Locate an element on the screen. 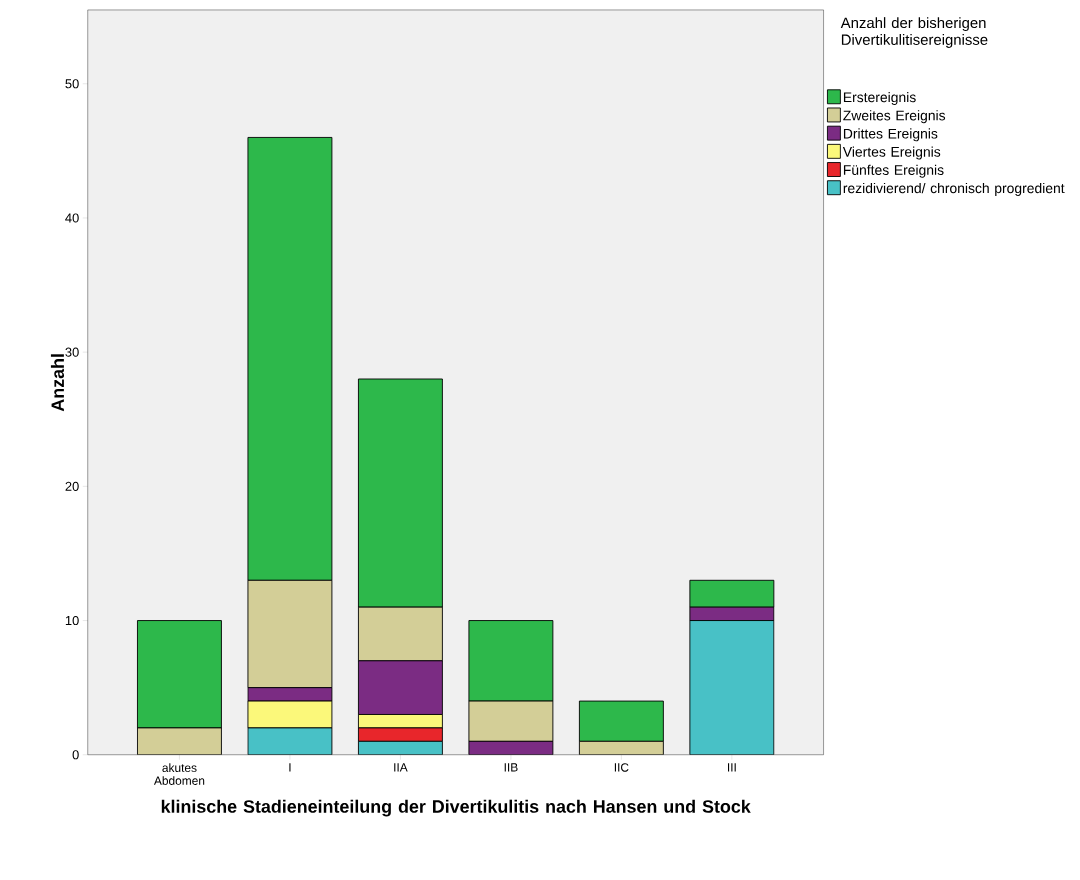 The height and width of the screenshot is (880, 1080). legend-label: Zweites Ereignis is located at coordinates (894, 116).